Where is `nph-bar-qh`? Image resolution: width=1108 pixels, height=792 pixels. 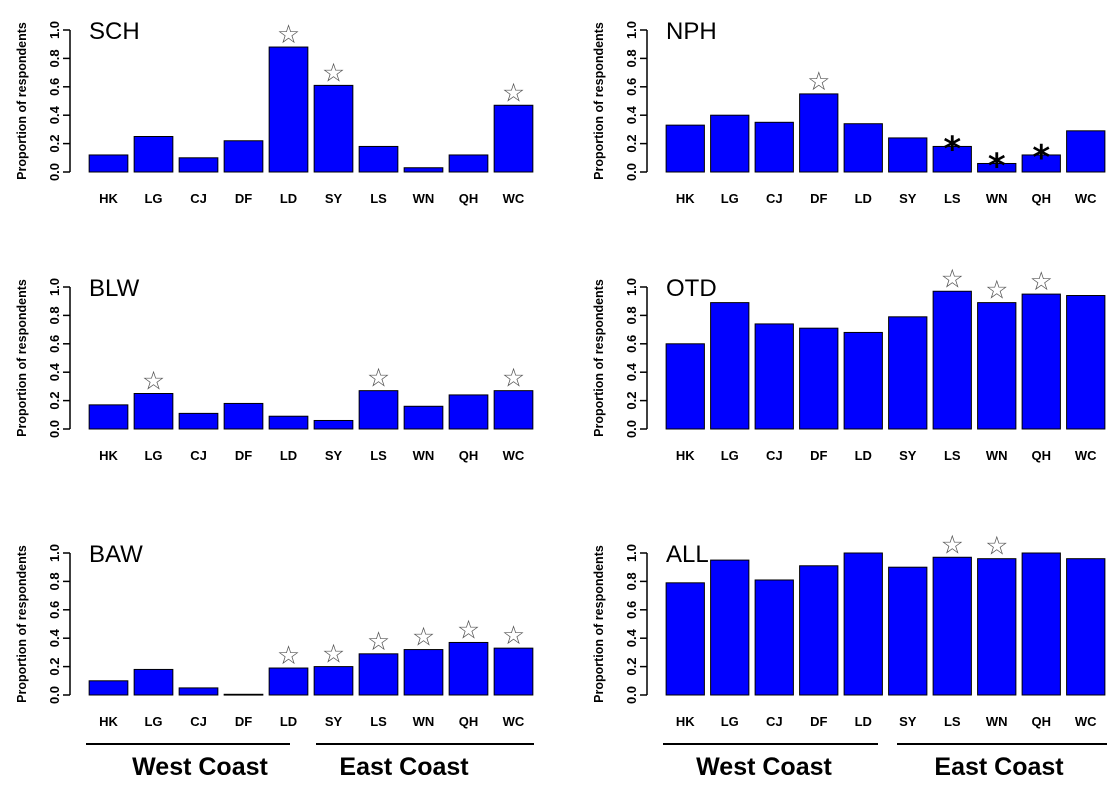
nph-bar-qh is located at coordinates (1041, 163).